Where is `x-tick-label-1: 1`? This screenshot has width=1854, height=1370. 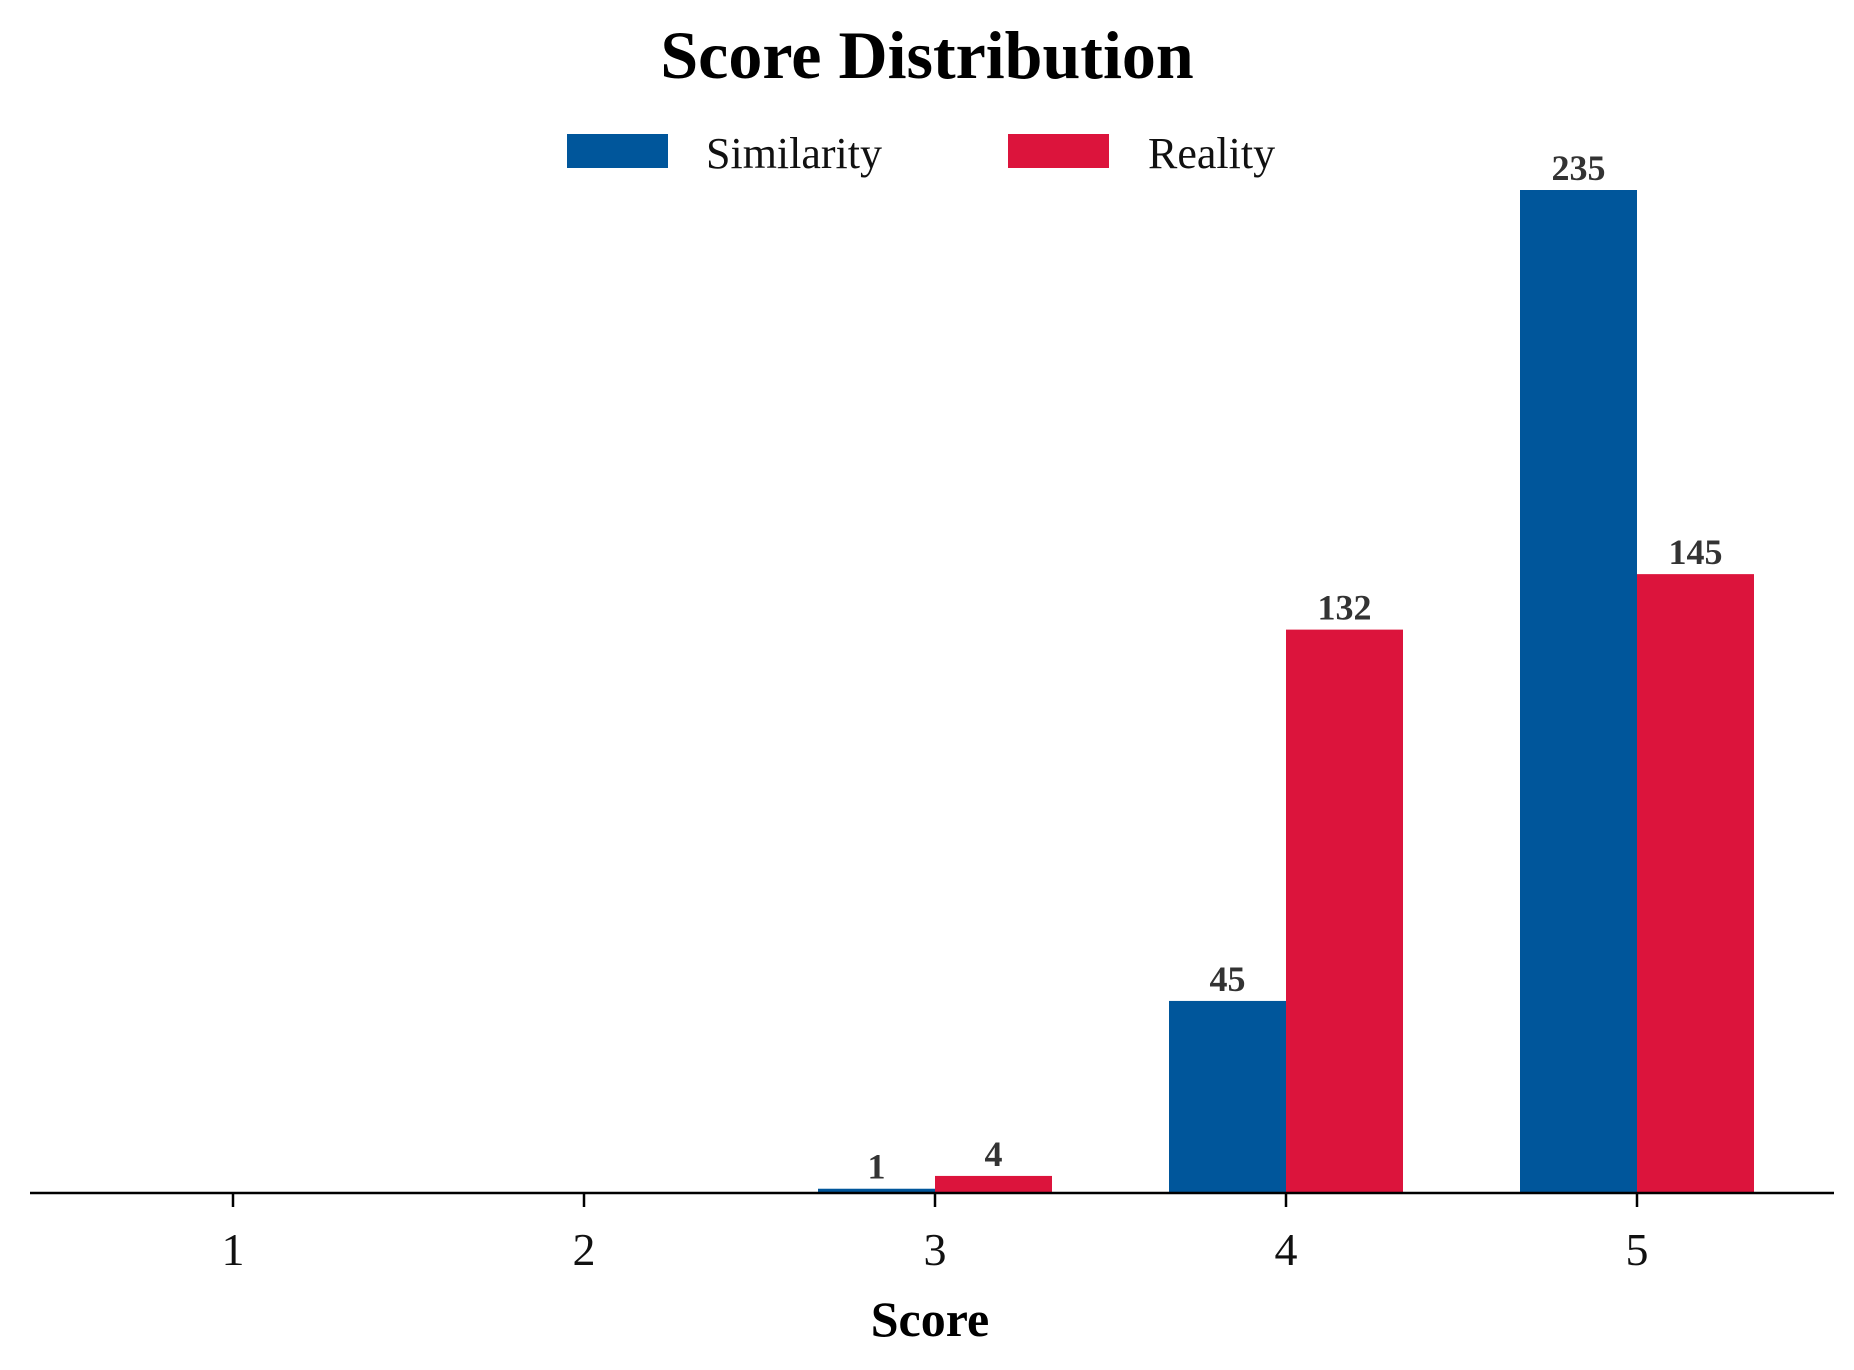 x-tick-label-1: 1 is located at coordinates (233, 1249).